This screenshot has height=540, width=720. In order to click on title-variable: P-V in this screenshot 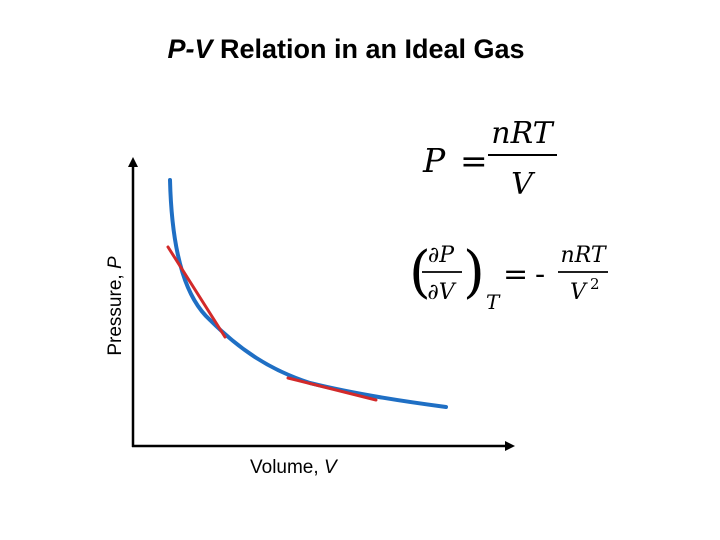, I will do `click(190, 49)`.